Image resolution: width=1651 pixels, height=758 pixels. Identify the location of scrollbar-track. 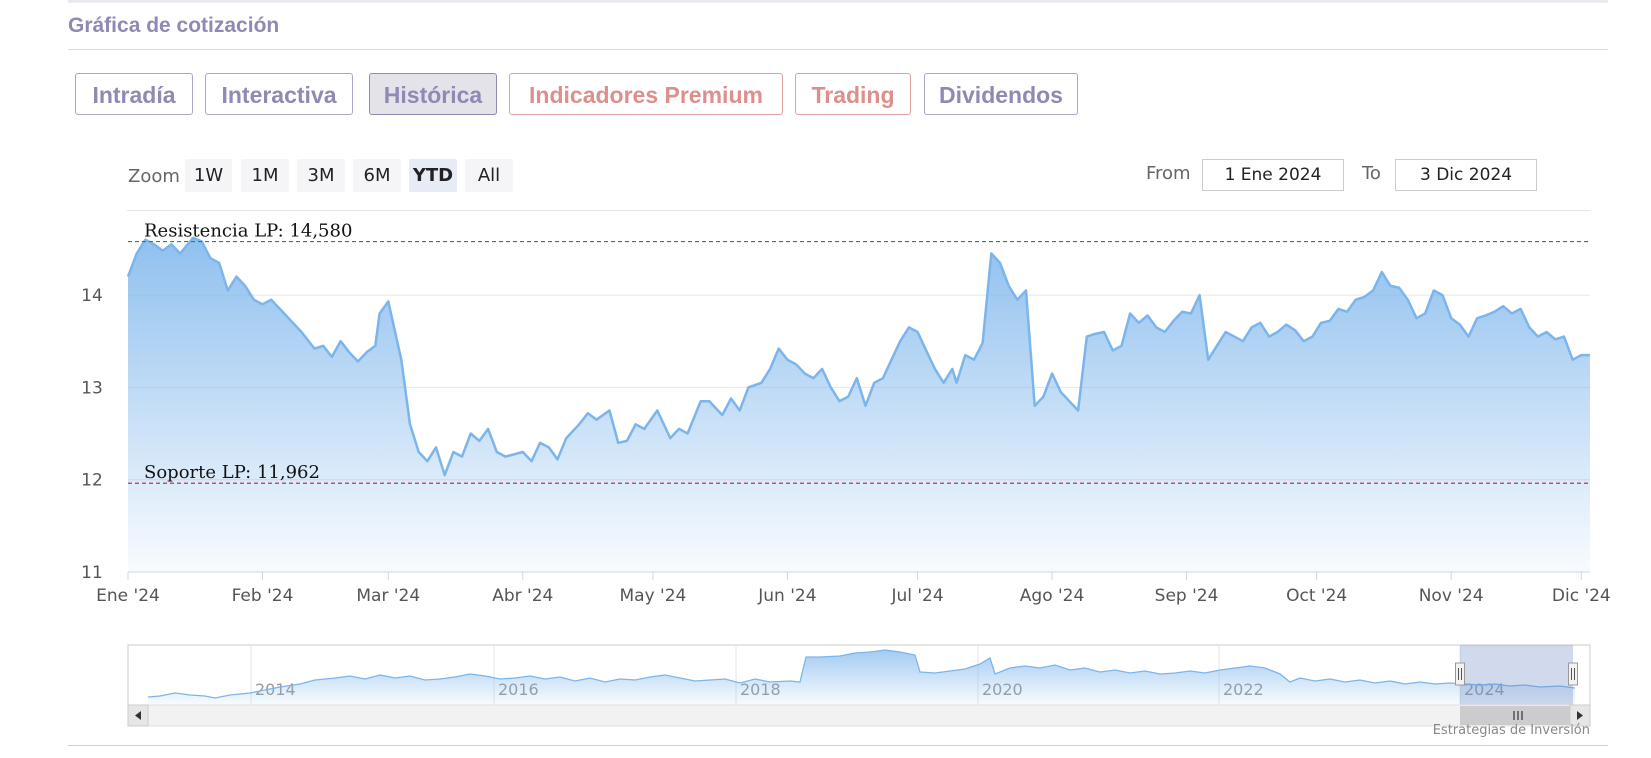
(859, 715).